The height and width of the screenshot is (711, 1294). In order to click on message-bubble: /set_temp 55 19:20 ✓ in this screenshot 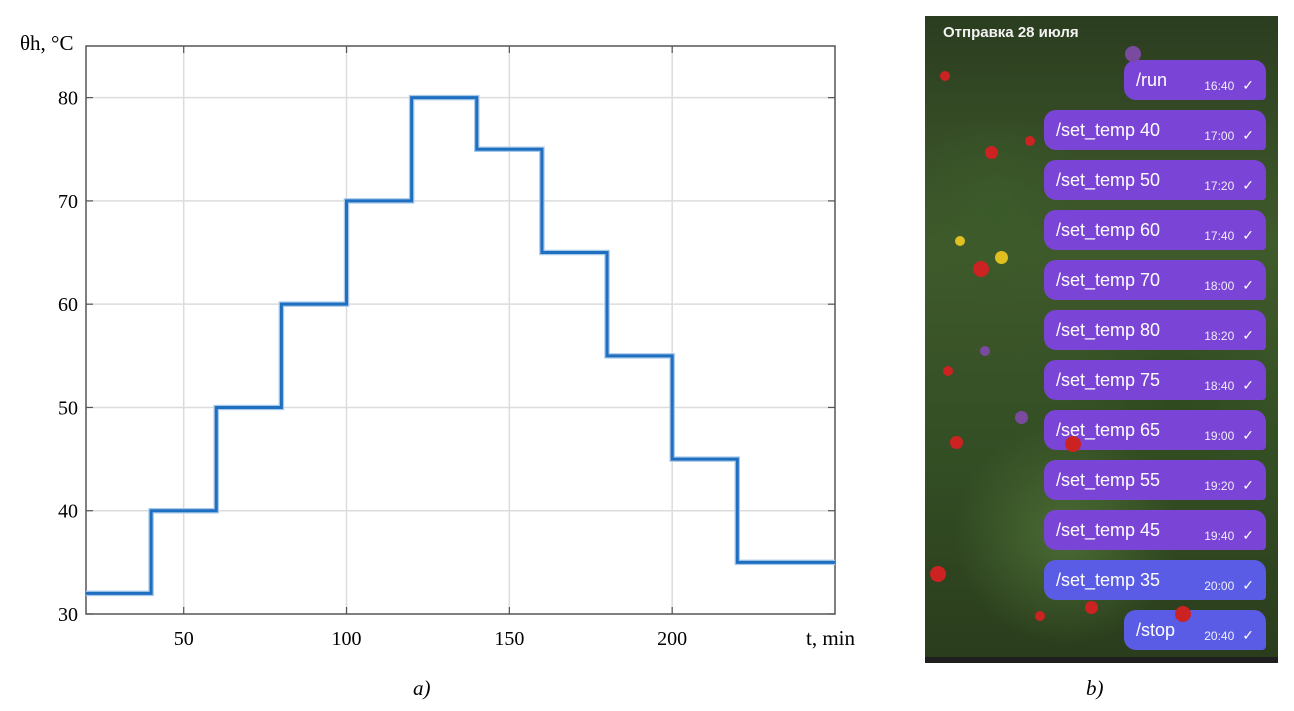, I will do `click(1155, 480)`.